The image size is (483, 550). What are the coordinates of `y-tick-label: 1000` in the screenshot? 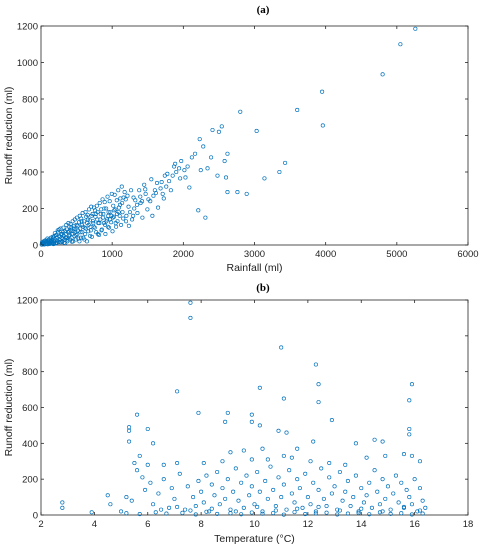 It's located at (27, 336).